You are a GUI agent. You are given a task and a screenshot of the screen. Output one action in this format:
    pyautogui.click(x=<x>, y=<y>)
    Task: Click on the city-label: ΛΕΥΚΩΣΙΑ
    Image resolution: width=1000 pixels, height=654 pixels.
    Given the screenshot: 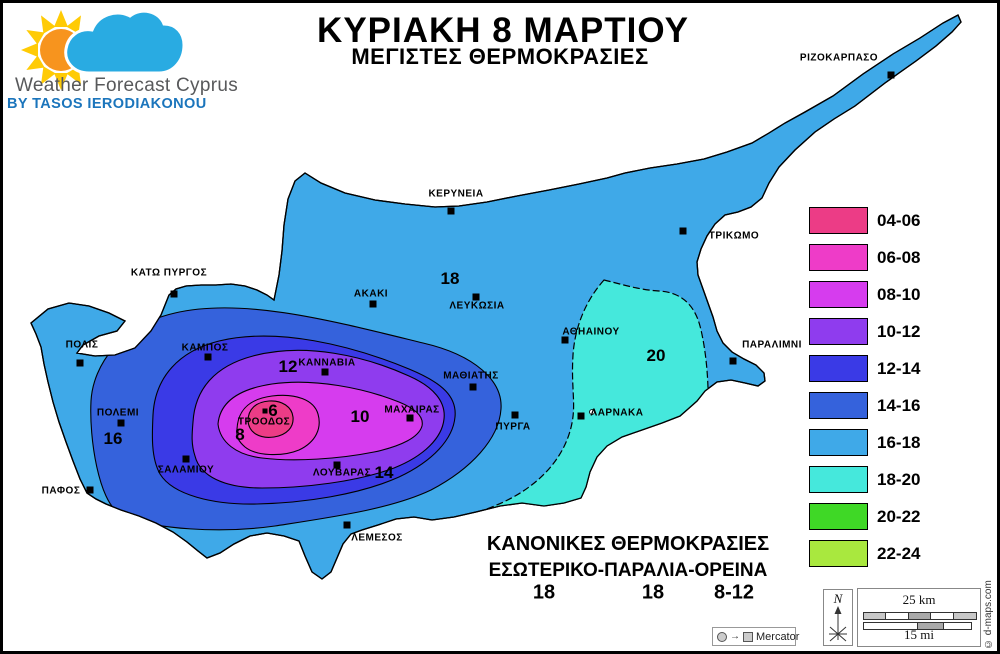 What is the action you would take?
    pyautogui.click(x=477, y=306)
    